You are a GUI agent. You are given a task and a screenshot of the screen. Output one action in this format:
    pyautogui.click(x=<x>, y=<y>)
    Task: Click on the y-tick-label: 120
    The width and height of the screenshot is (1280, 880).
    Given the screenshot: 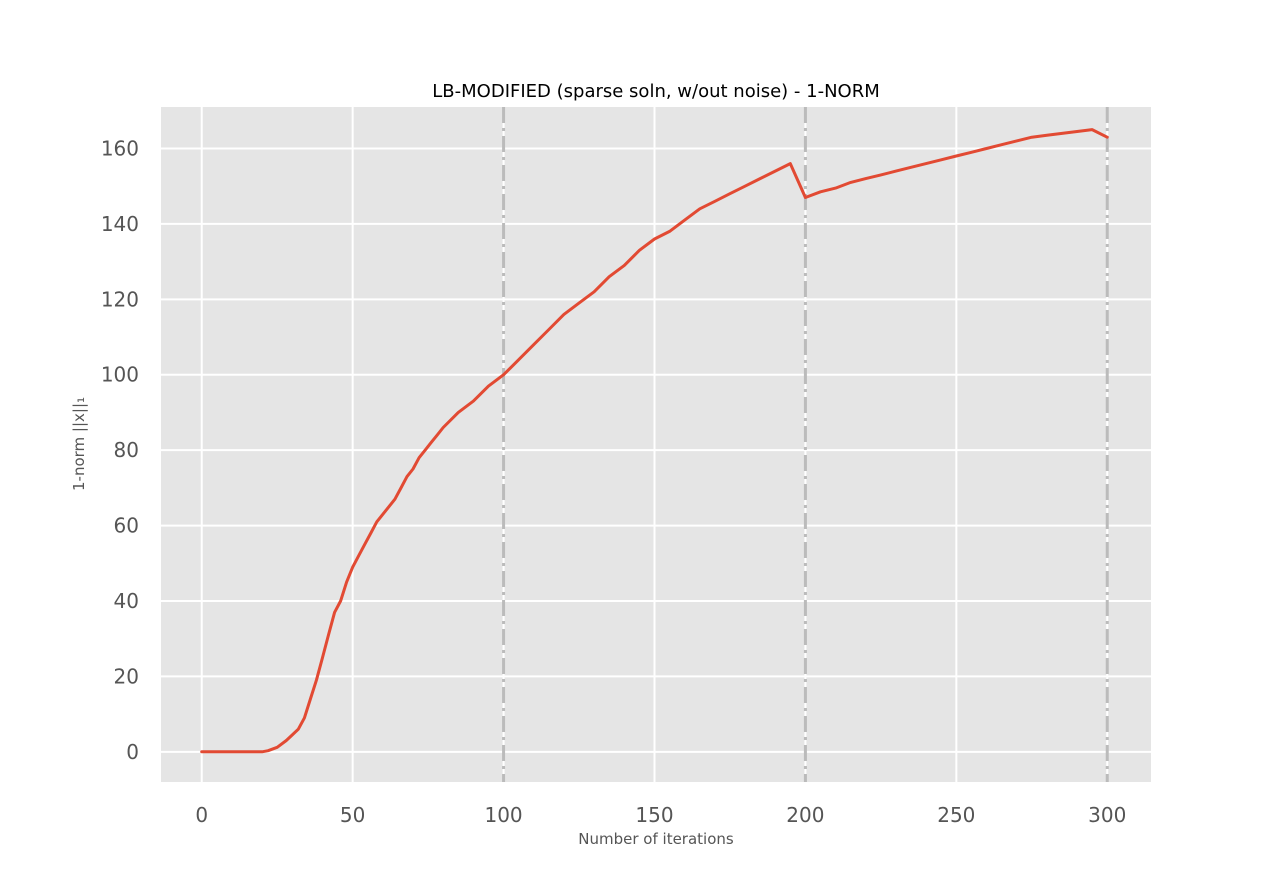 What is the action you would take?
    pyautogui.click(x=120, y=299)
    